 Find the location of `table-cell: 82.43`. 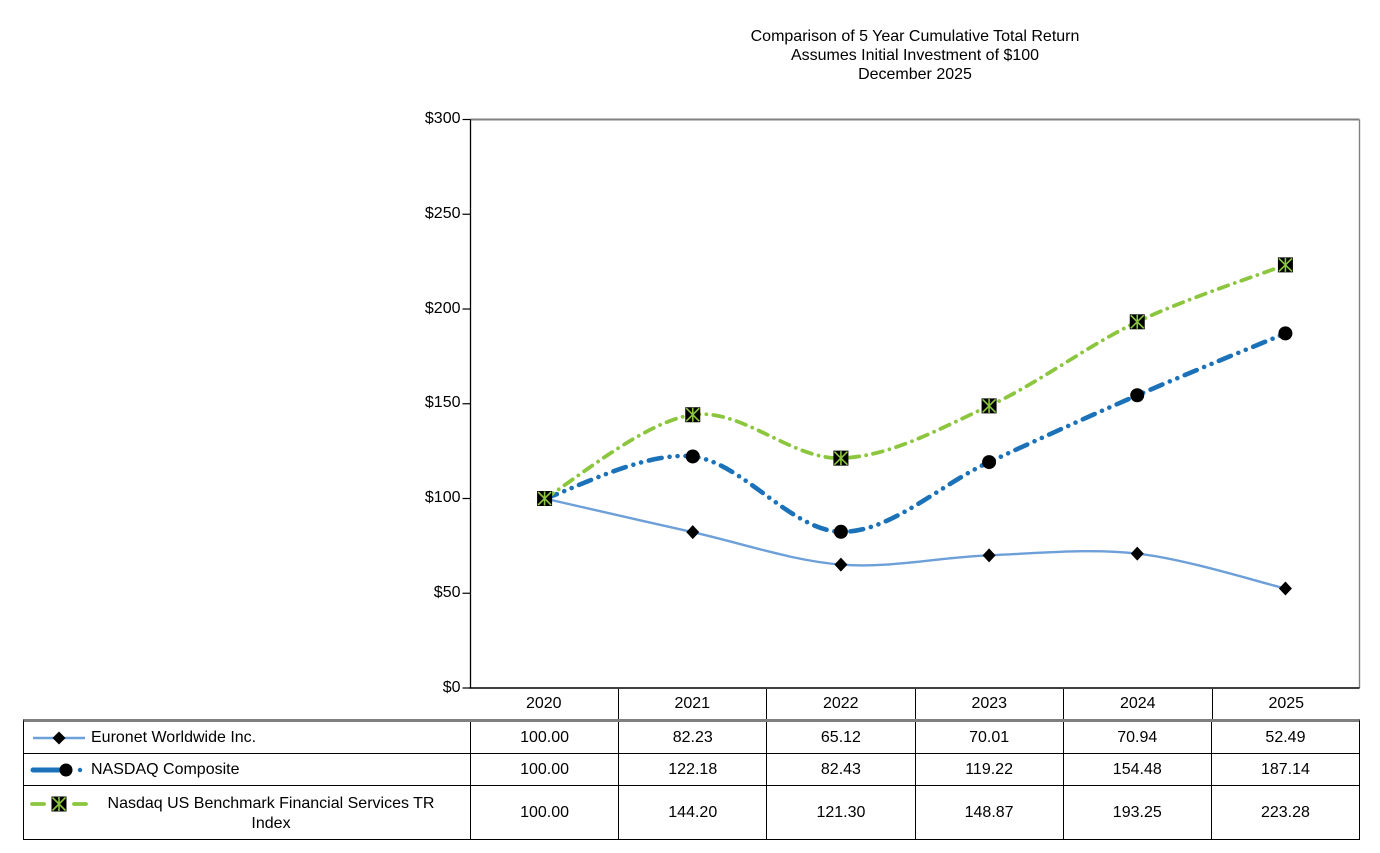

table-cell: 82.43 is located at coordinates (841, 769).